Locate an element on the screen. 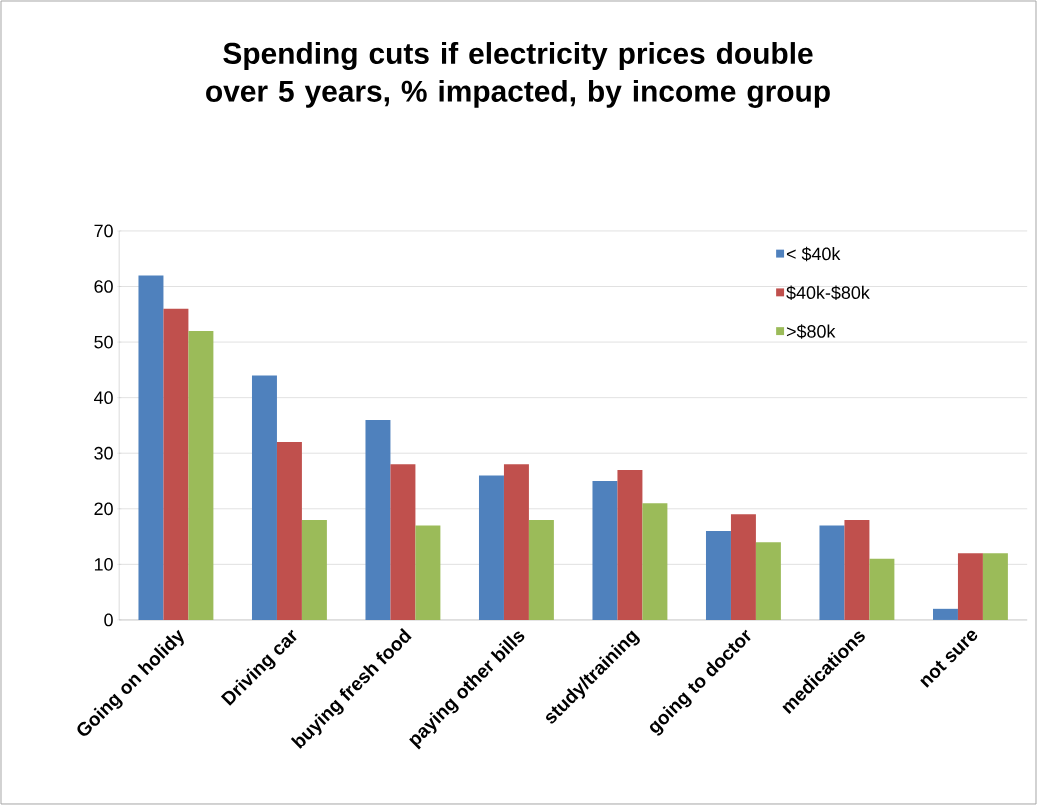 Image resolution: width=1037 pixels, height=805 pixels. y-tick-label: 20 is located at coordinates (103, 509).